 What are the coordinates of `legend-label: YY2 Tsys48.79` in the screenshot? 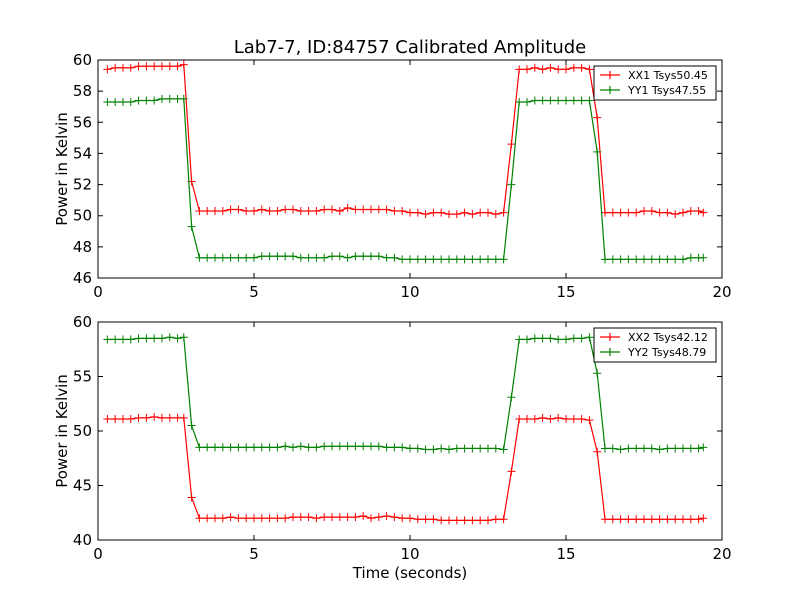 It's located at (666, 352).